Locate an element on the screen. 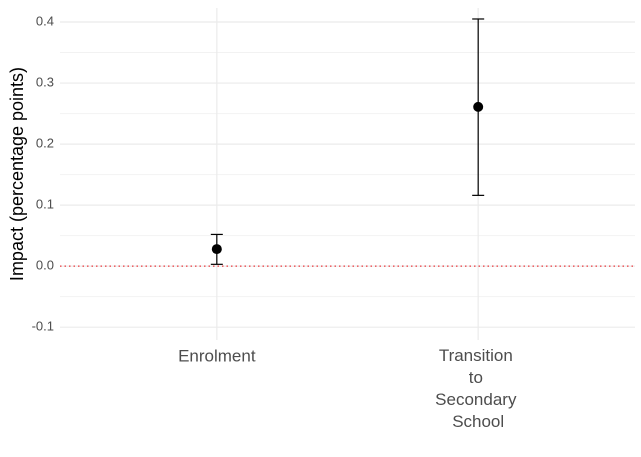 This screenshot has width=641, height=457. y-tick-label: 0.2 is located at coordinates (45, 143).